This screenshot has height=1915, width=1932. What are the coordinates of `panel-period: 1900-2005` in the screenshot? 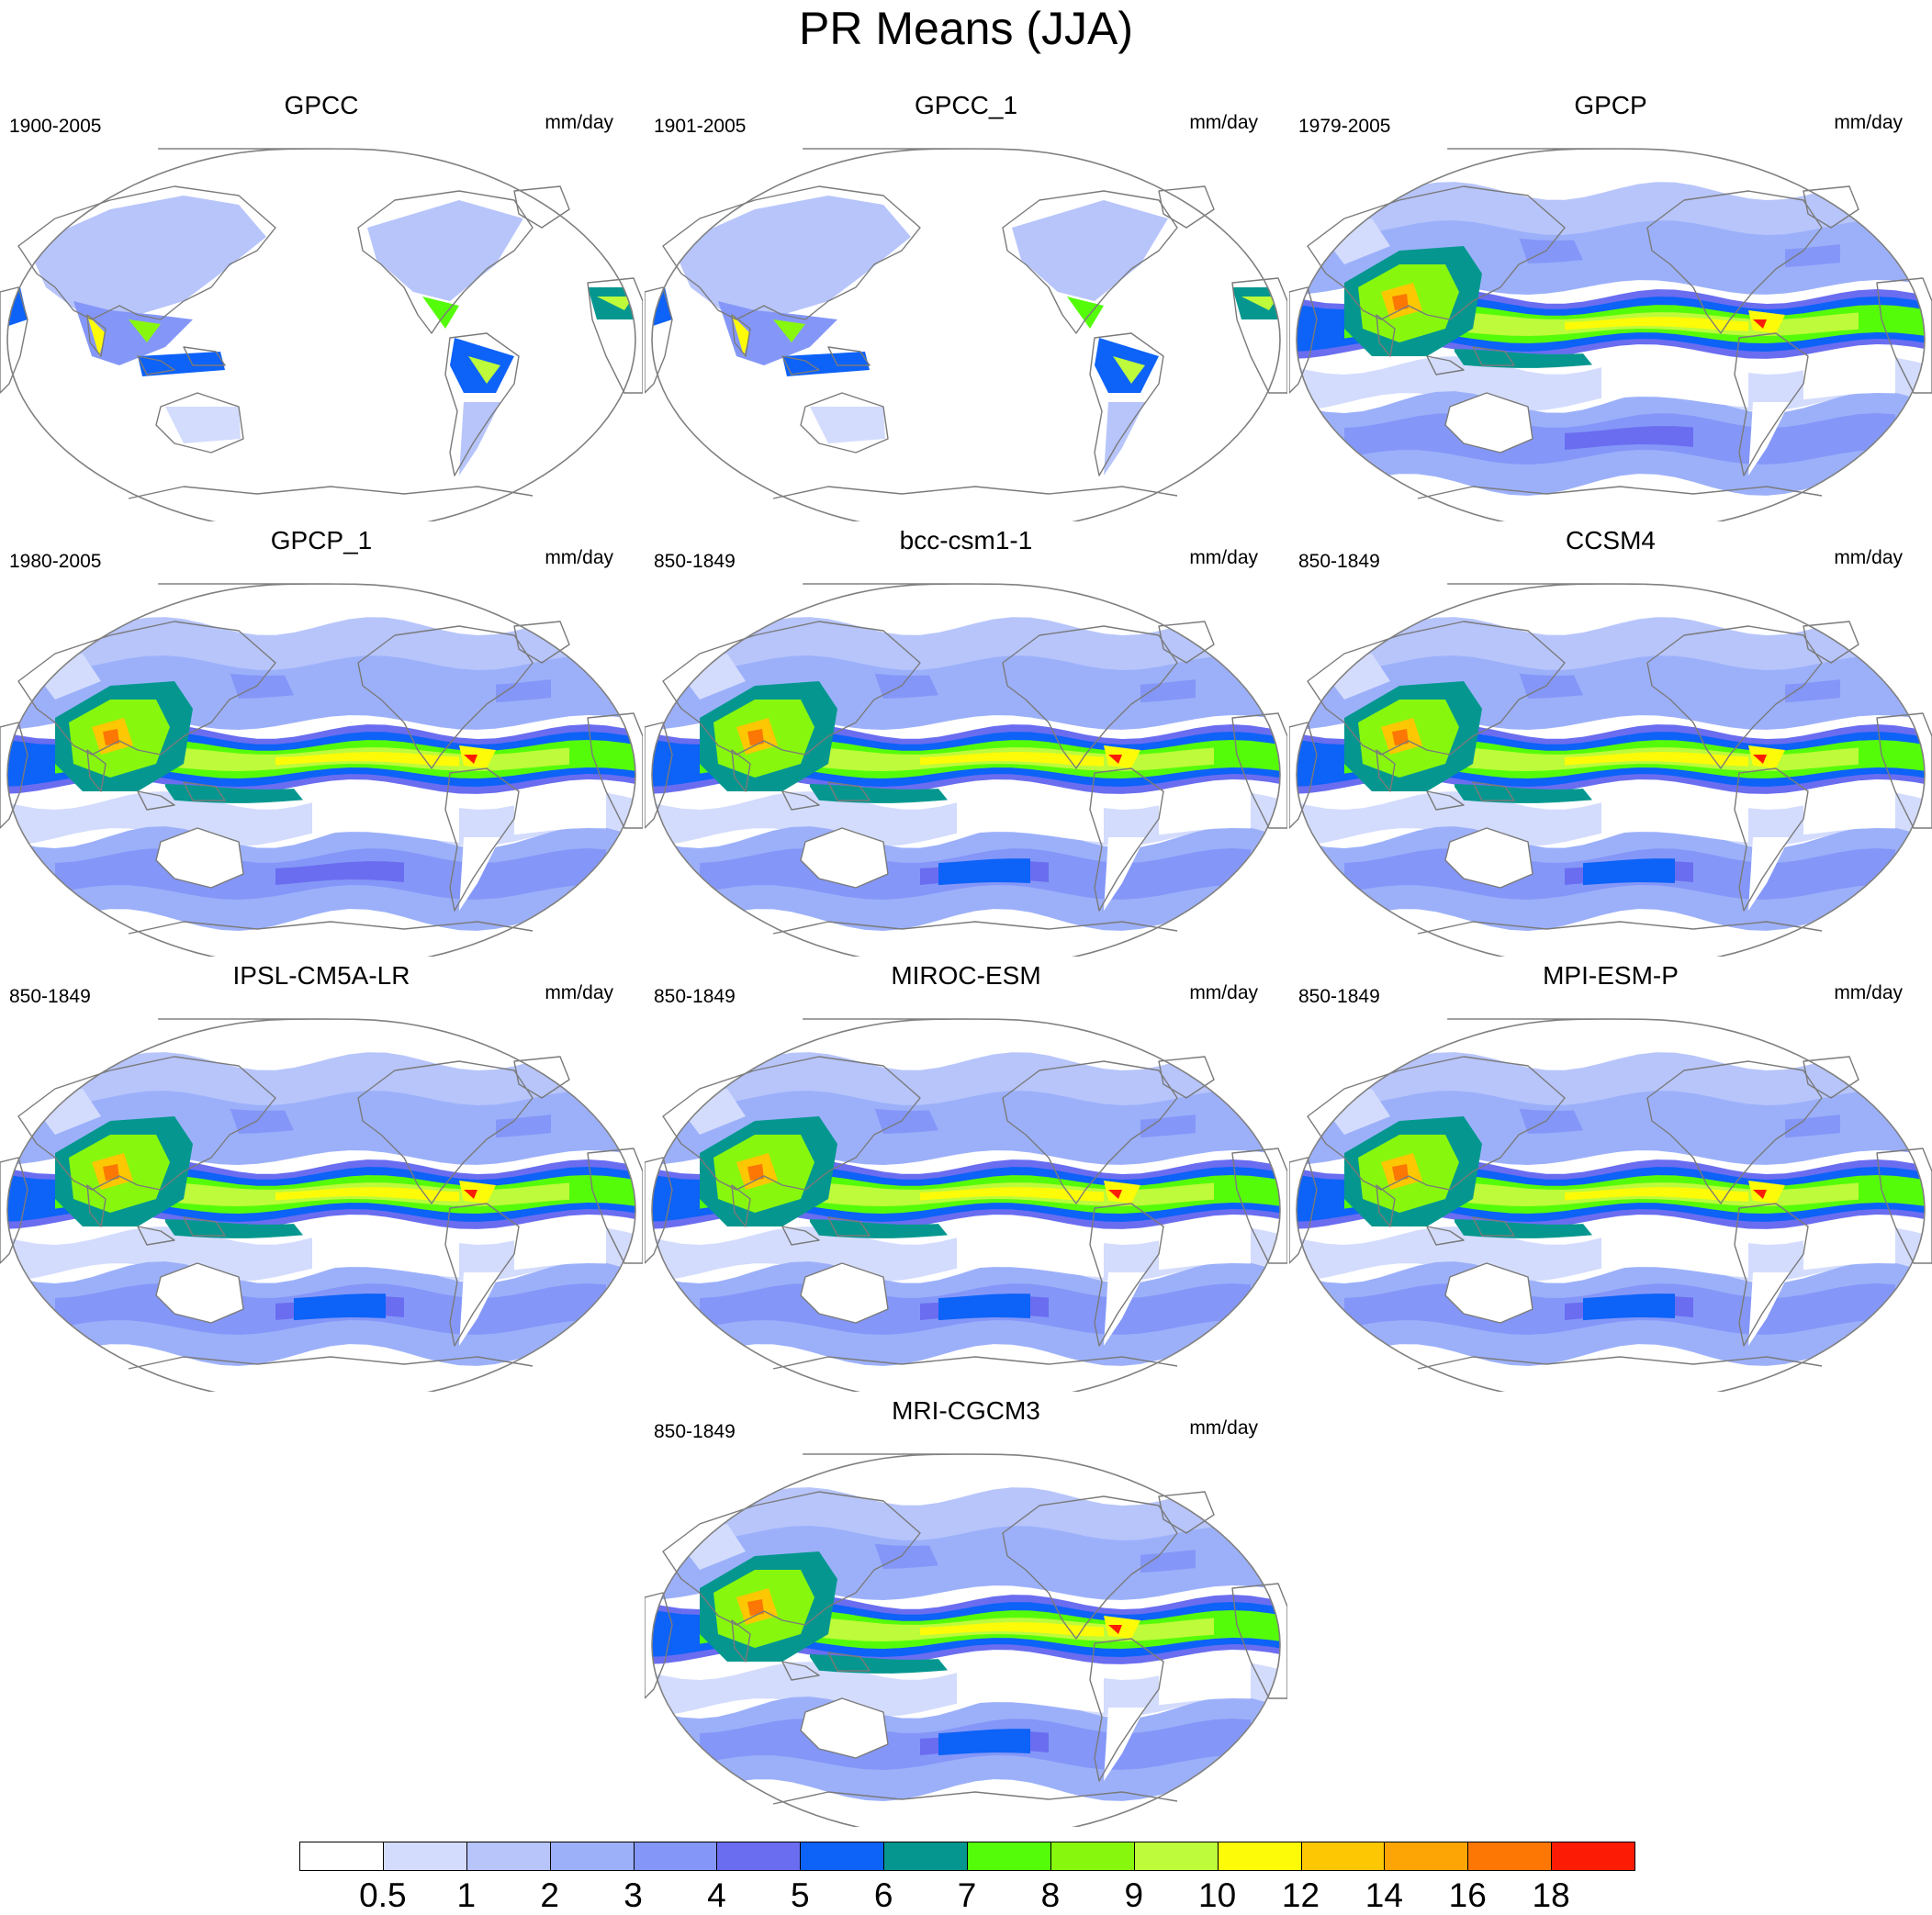 It's located at (55, 127).